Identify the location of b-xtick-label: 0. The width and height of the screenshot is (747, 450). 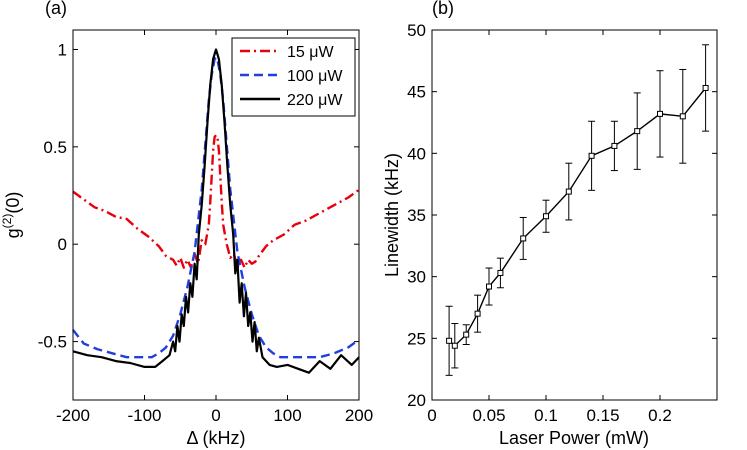
(431, 415).